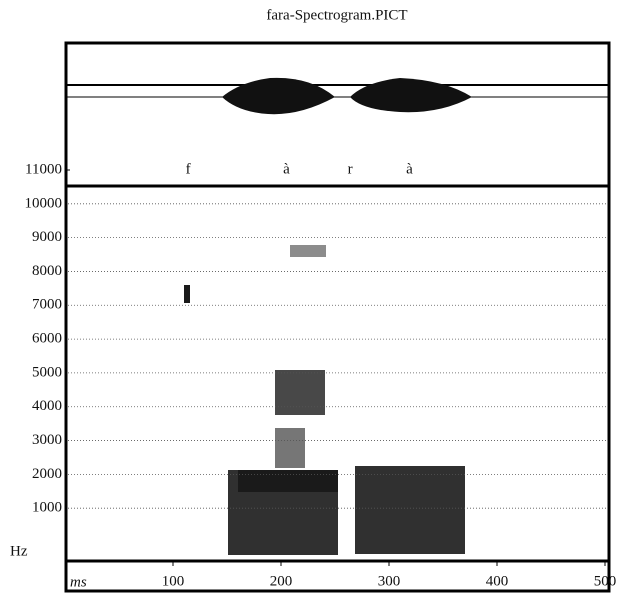  What do you see at coordinates (605, 581) in the screenshot?
I see `x-tick-label: 500` at bounding box center [605, 581].